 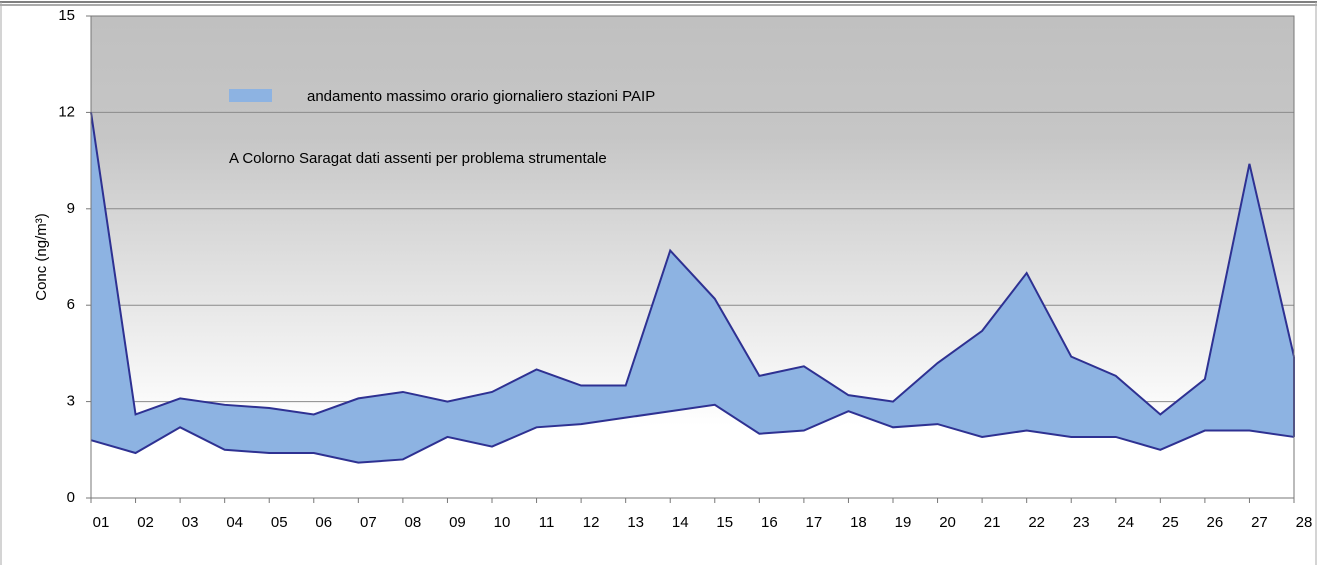 What do you see at coordinates (858, 522) in the screenshot?
I see `x-tick-label: 18` at bounding box center [858, 522].